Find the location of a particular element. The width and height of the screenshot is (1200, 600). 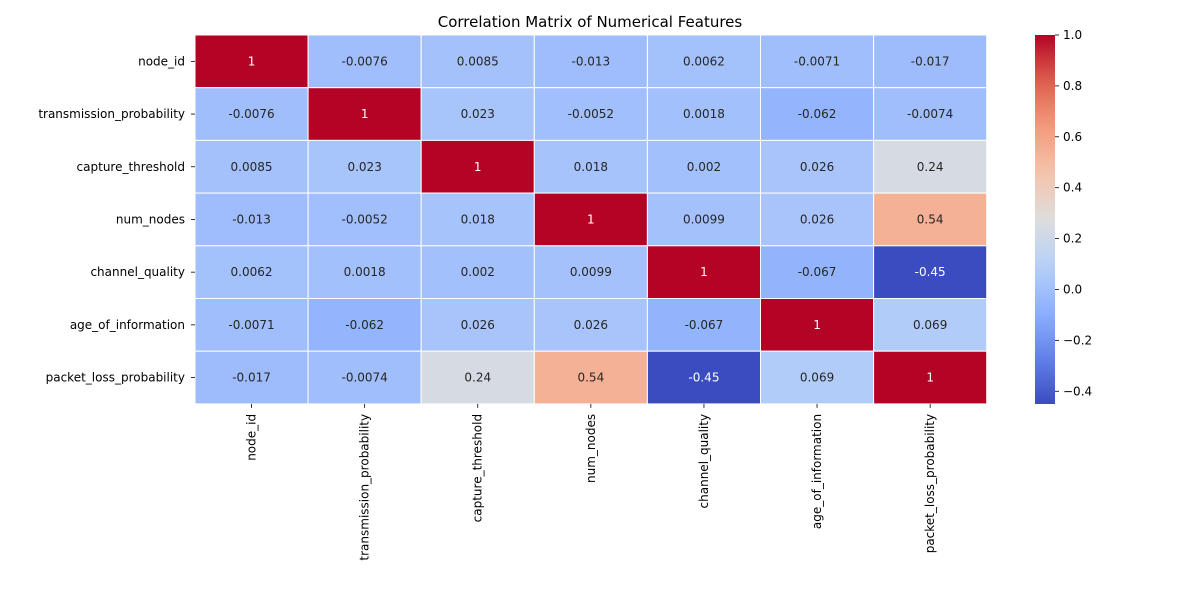

colorbar-tick-label: 0.0 is located at coordinates (1072, 289).